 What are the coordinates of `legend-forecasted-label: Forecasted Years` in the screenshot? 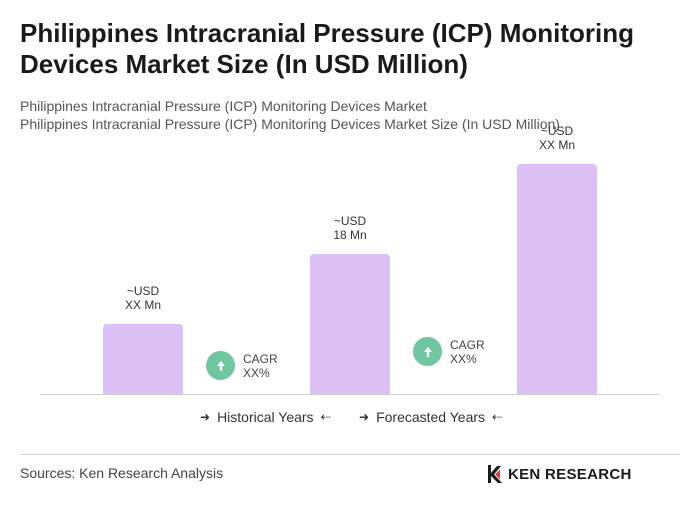 It's located at (431, 417).